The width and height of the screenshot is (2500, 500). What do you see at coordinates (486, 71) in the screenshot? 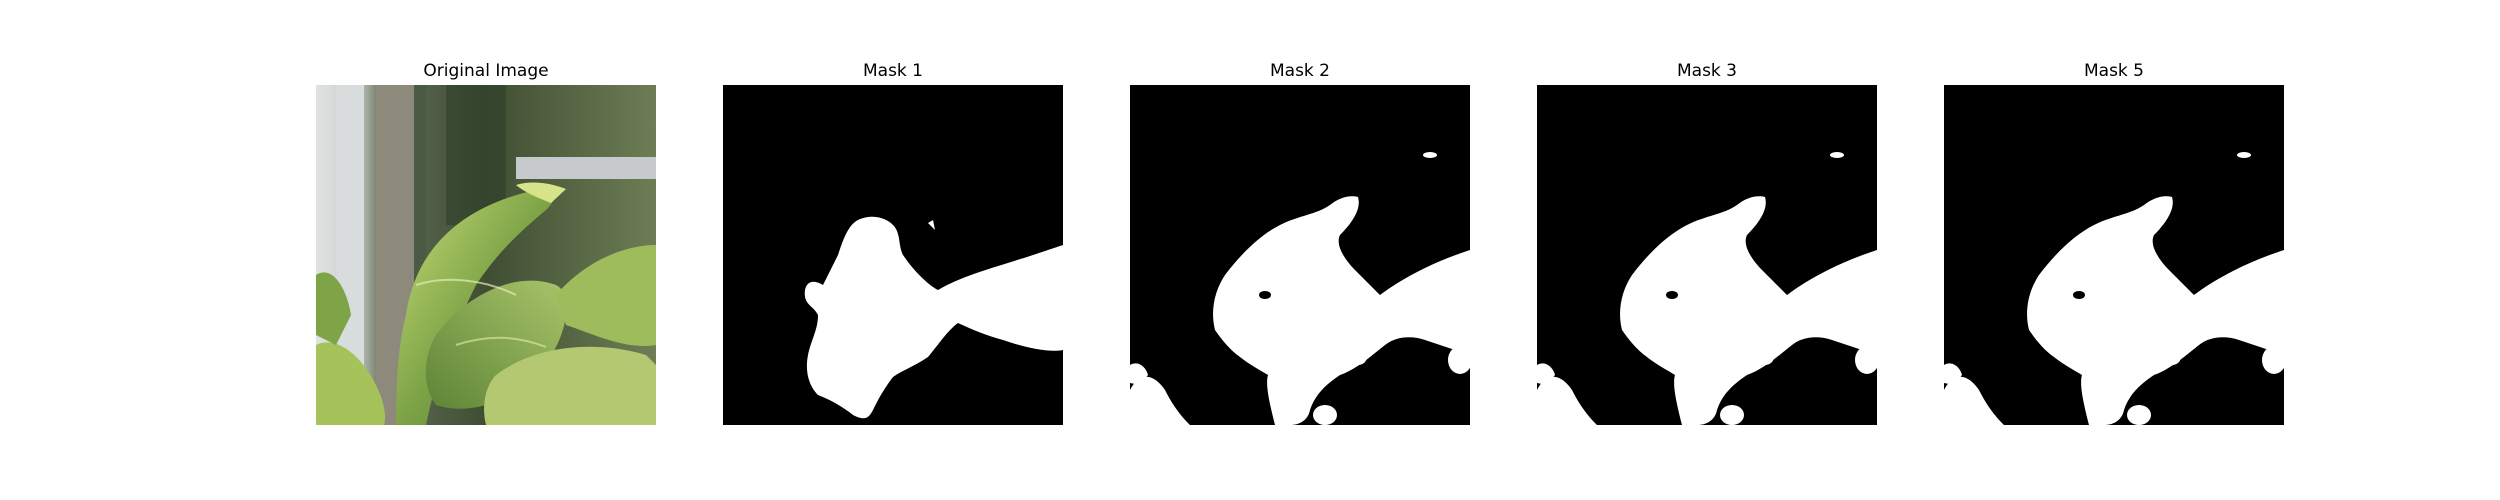
I see `panel-title: Original Image` at bounding box center [486, 71].